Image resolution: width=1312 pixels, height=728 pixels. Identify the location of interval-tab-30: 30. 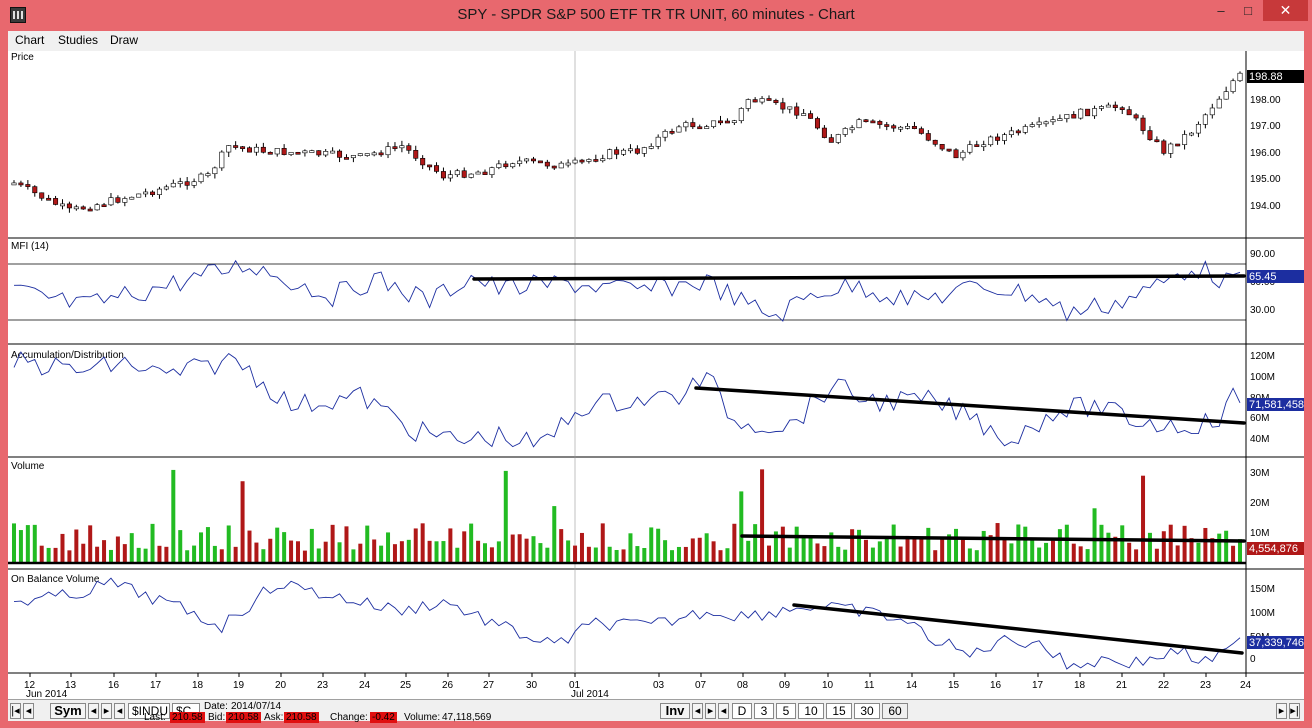
(867, 711).